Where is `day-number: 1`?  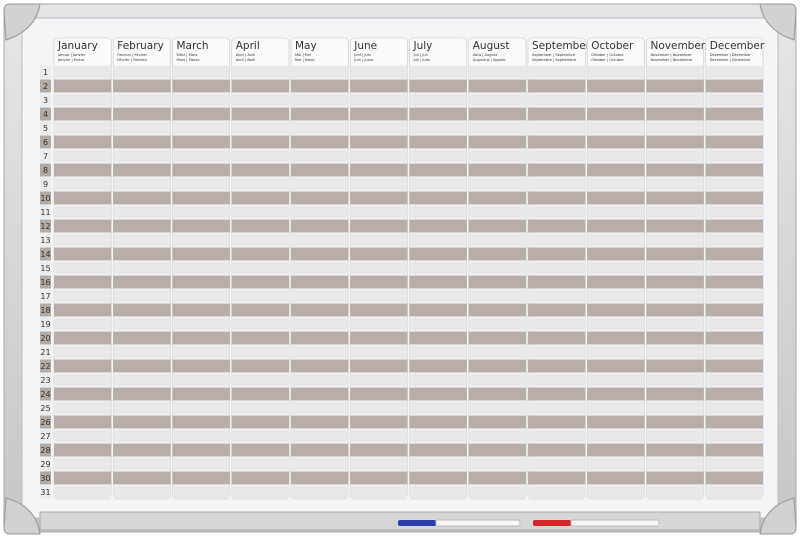
day-number: 1 is located at coordinates (45, 72).